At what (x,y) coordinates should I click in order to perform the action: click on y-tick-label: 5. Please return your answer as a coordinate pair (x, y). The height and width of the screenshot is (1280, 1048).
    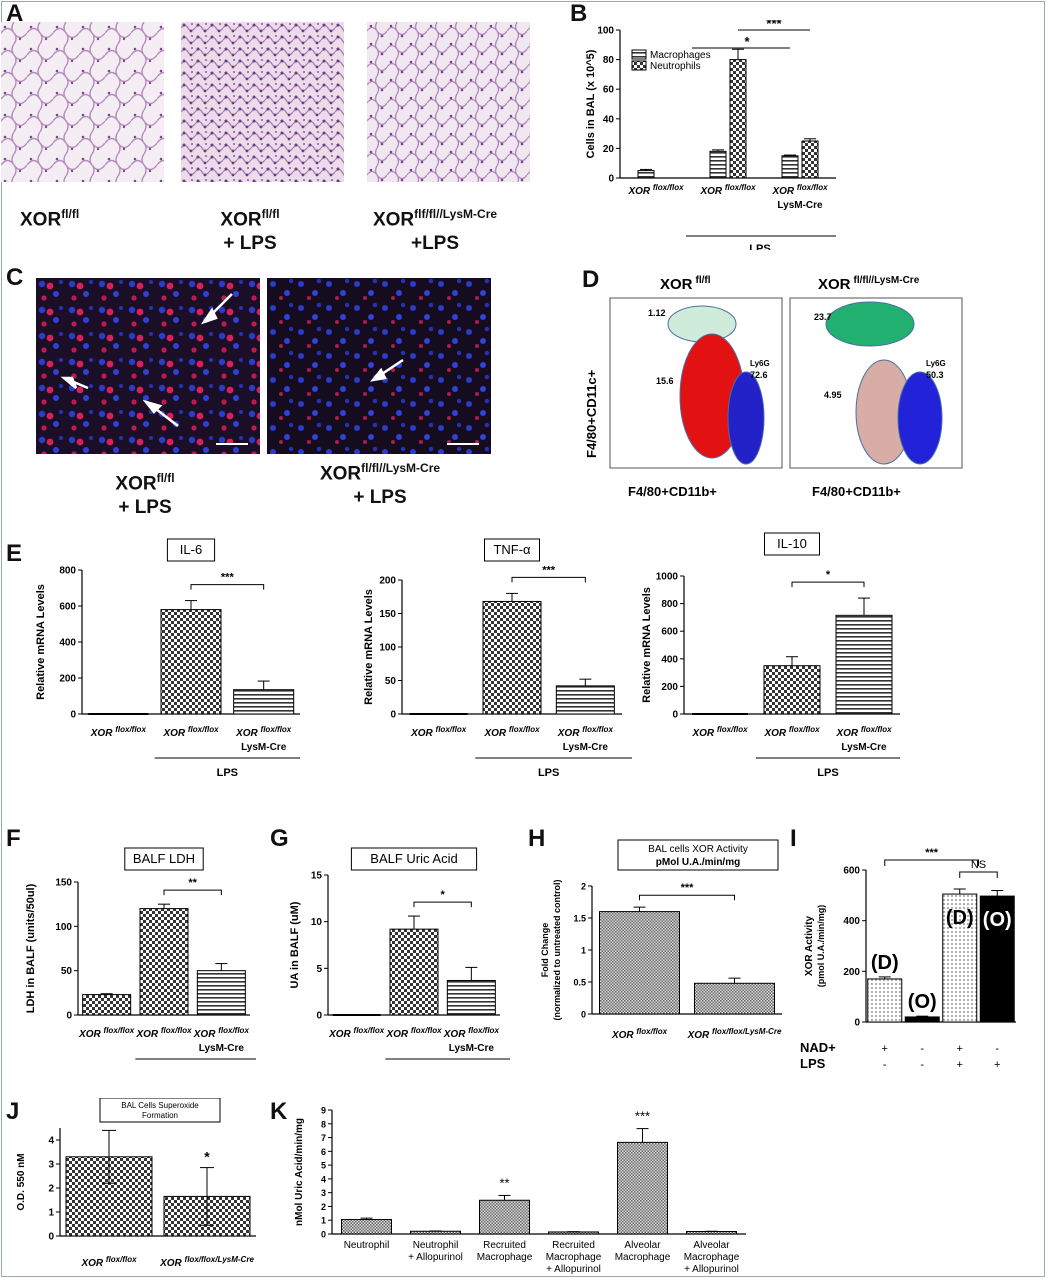
    Looking at the image, I should click on (323, 1166).